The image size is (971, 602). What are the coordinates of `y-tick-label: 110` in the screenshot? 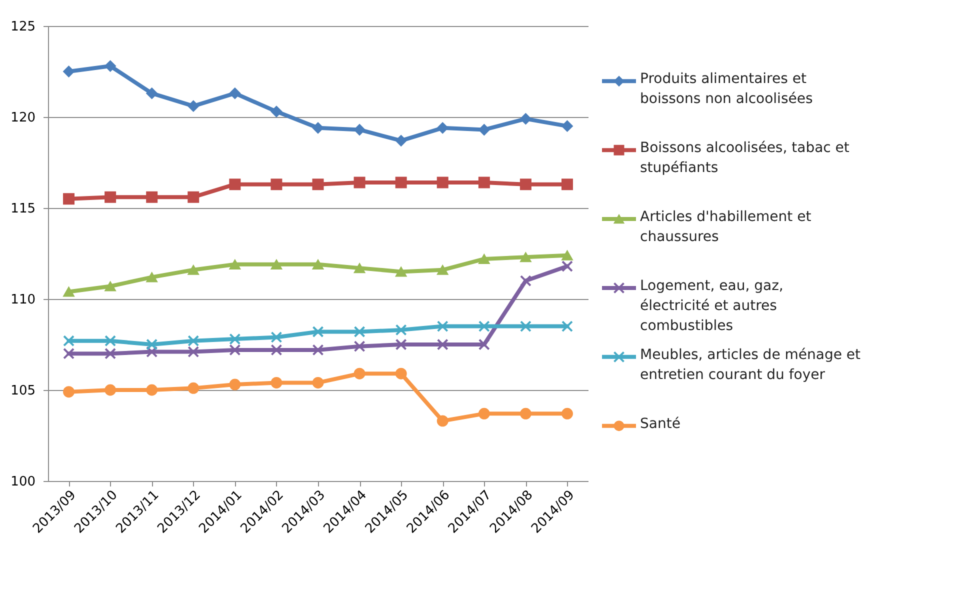 It's located at (23, 300).